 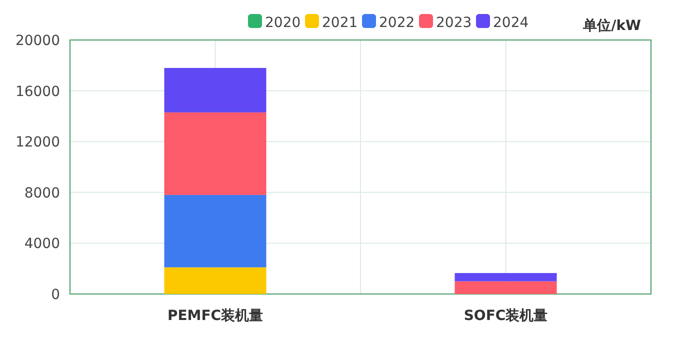 What do you see at coordinates (37, 41) in the screenshot?
I see `y-tick-label: 20000` at bounding box center [37, 41].